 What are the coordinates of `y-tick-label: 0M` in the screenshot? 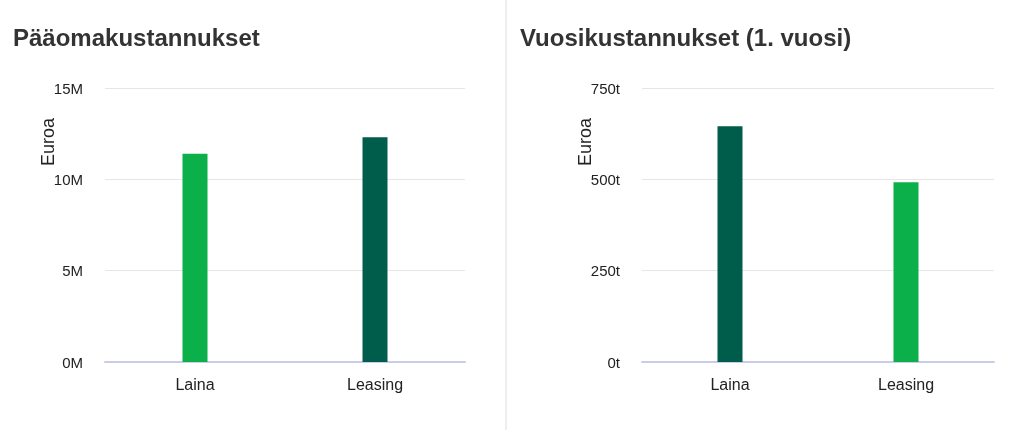 It's located at (72, 362).